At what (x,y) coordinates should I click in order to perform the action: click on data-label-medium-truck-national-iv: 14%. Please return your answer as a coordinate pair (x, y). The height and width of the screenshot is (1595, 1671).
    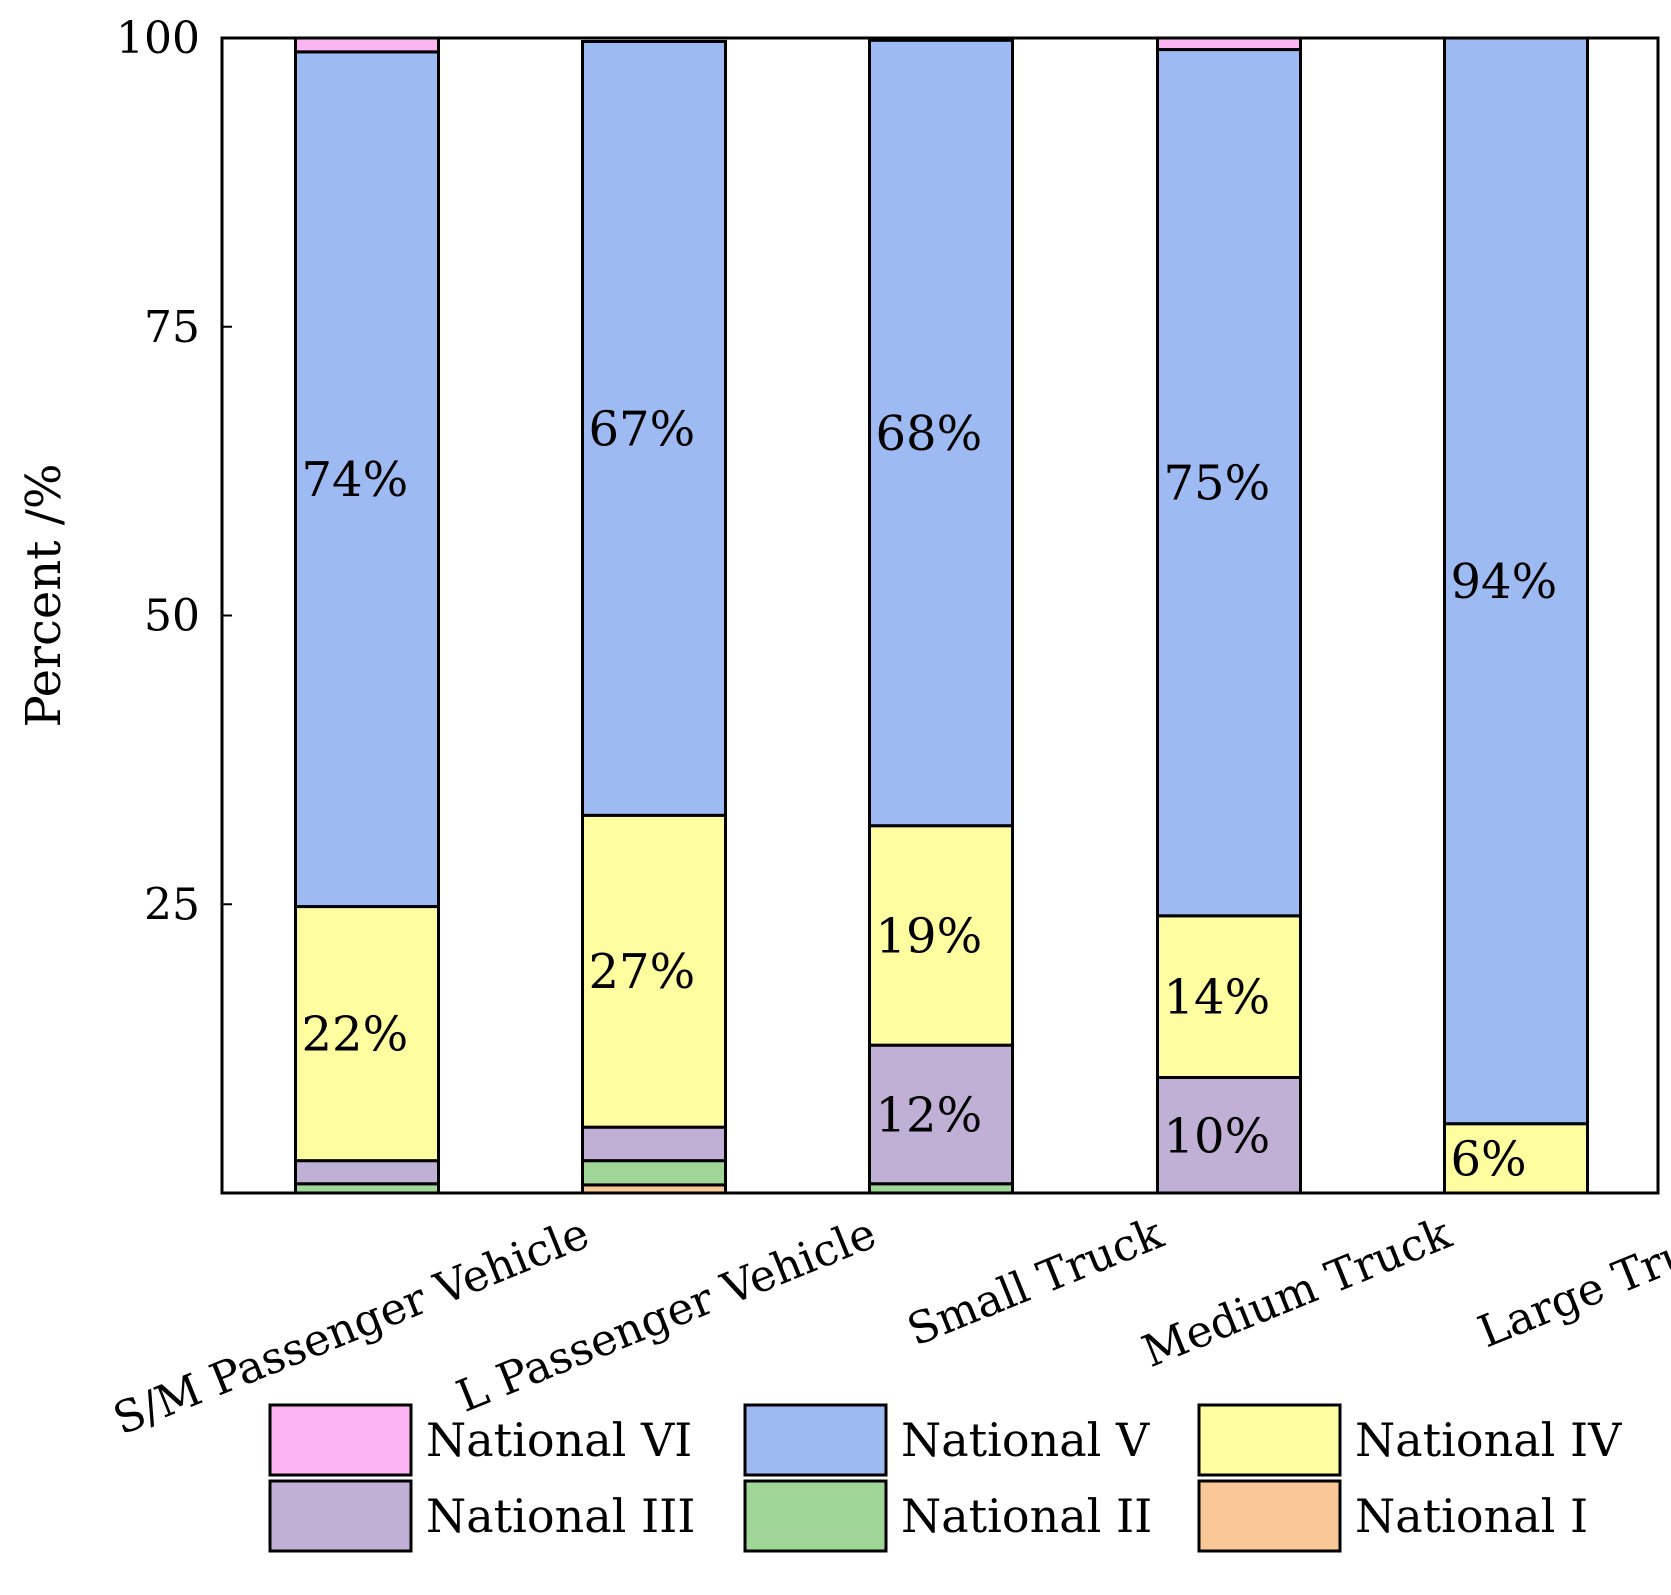
    Looking at the image, I should click on (1217, 998).